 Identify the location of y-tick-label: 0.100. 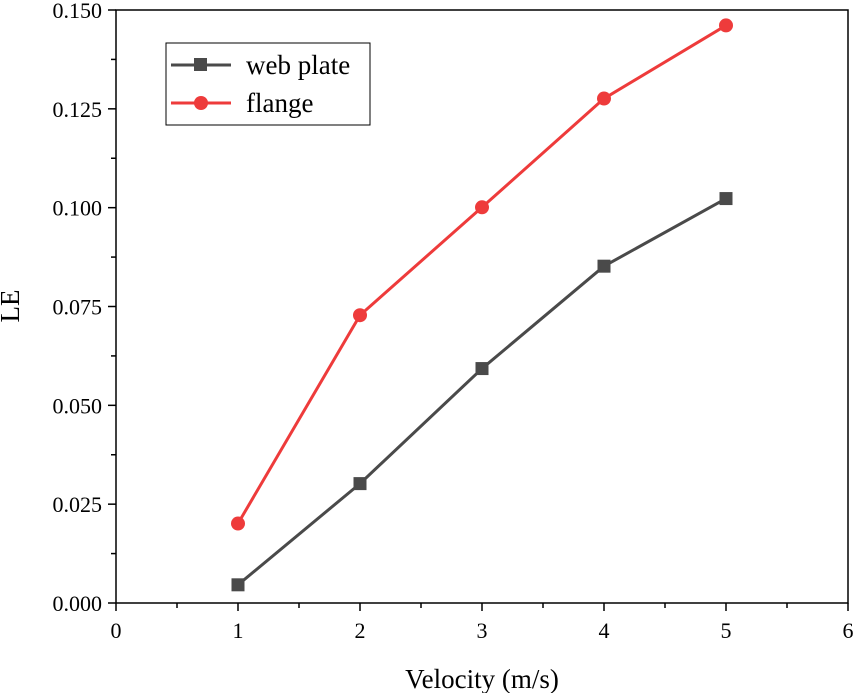
(78, 208).